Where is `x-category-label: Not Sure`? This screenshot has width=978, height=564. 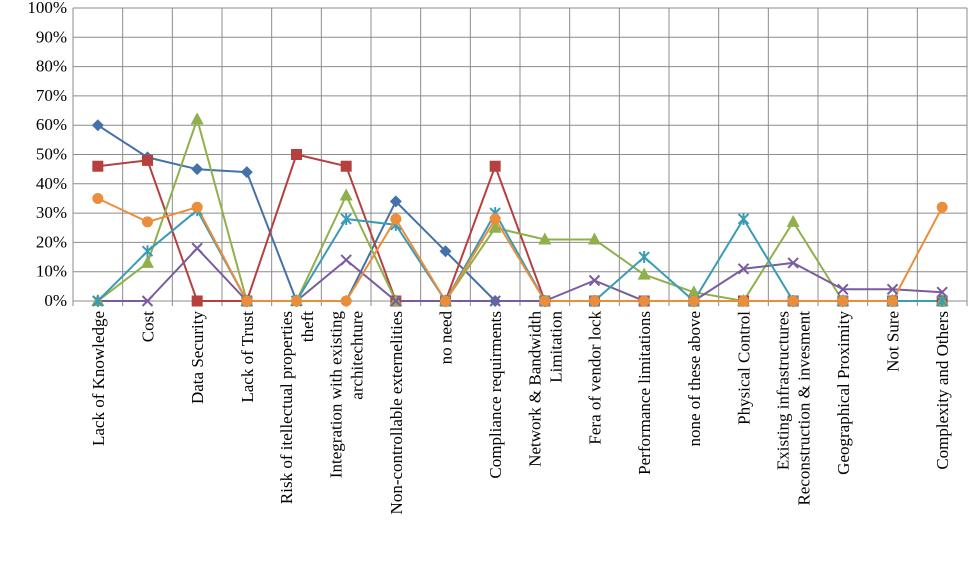
x-category-label: Not Sure is located at coordinates (893, 341).